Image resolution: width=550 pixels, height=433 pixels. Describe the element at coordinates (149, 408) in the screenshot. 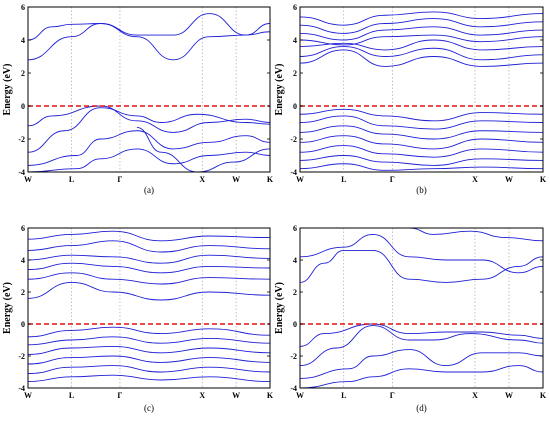

I see `panel-caption: (c)` at that location.